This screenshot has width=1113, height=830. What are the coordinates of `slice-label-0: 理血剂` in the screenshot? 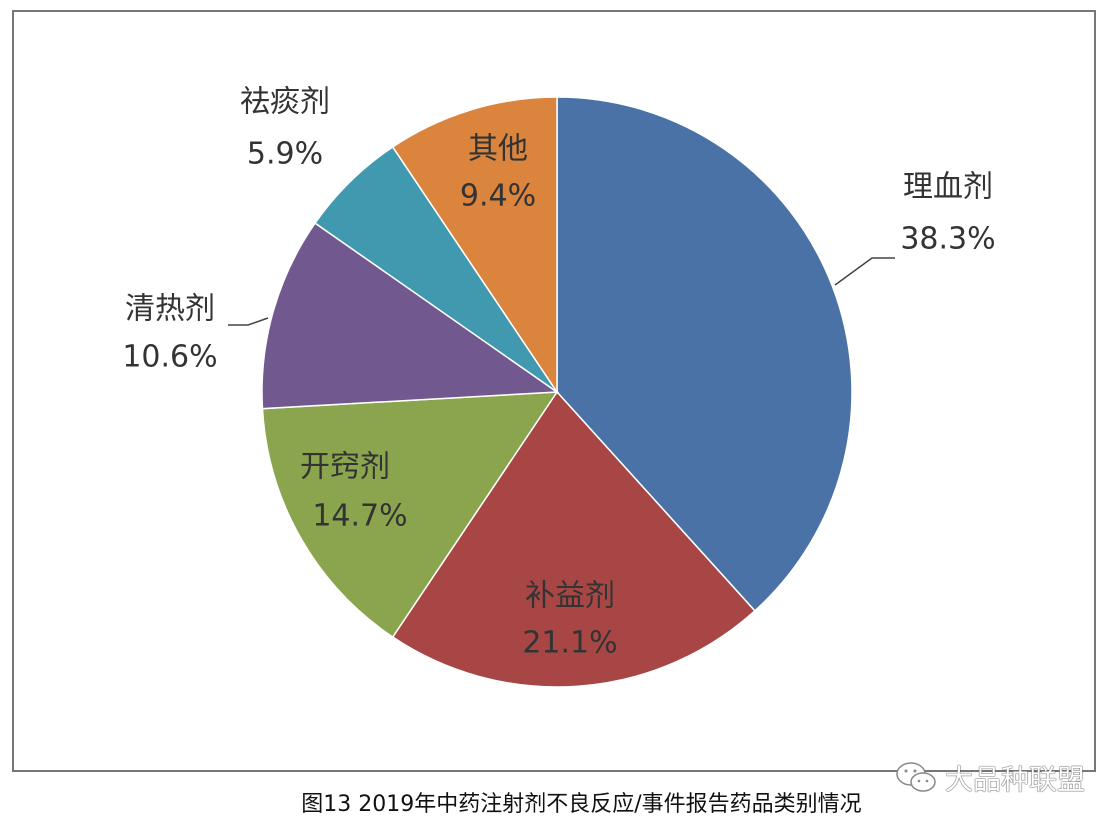 It's located at (948, 187).